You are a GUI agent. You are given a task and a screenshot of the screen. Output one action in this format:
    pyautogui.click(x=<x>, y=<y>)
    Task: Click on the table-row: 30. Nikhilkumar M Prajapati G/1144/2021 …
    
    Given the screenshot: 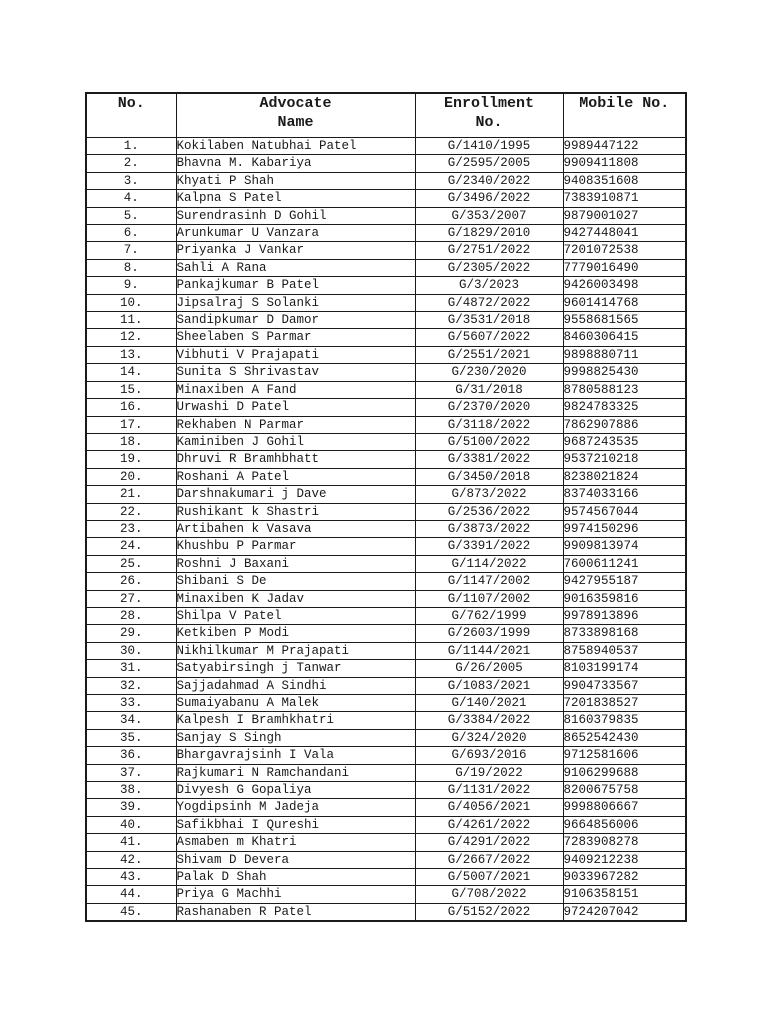 What is the action you would take?
    pyautogui.click(x=386, y=651)
    